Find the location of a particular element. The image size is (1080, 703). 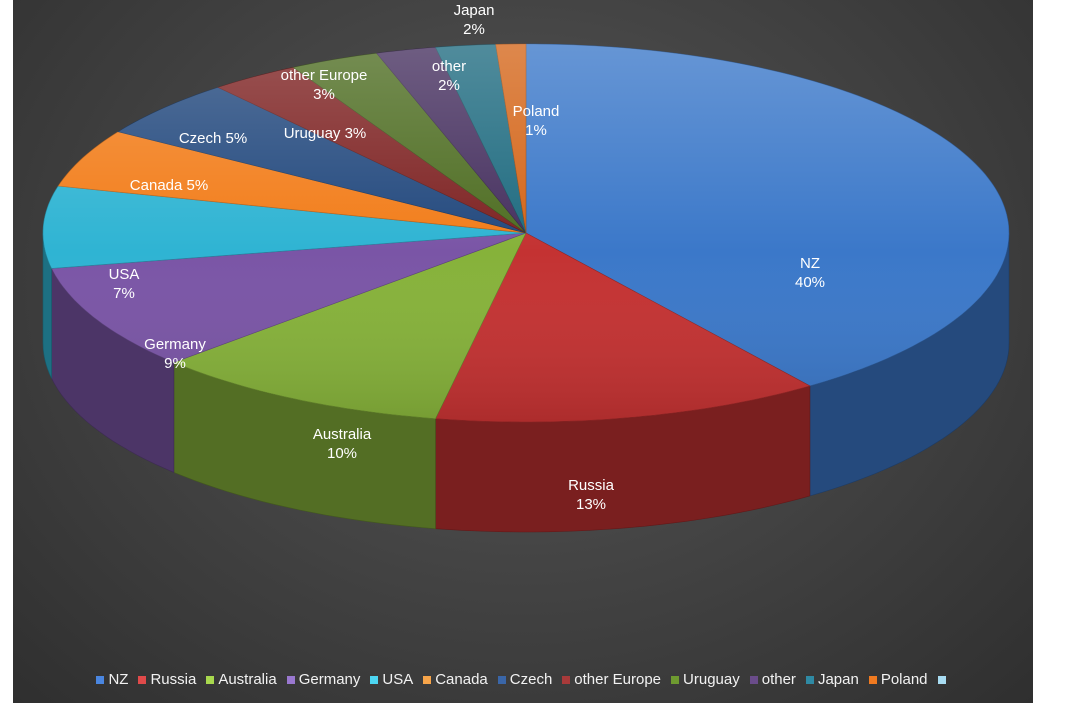

legend-label: NZ is located at coordinates (118, 679).